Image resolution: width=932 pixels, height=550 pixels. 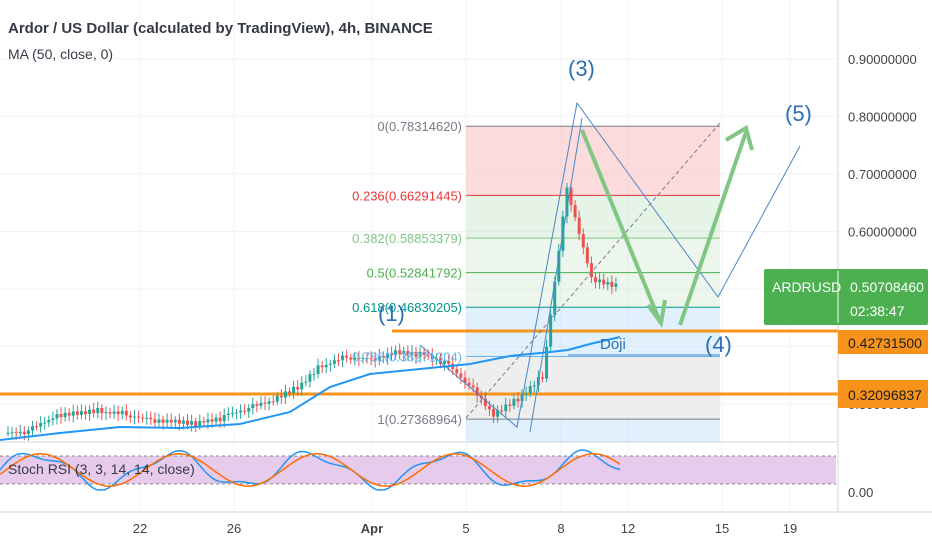 I want to click on time-tick: 5, so click(x=465, y=528).